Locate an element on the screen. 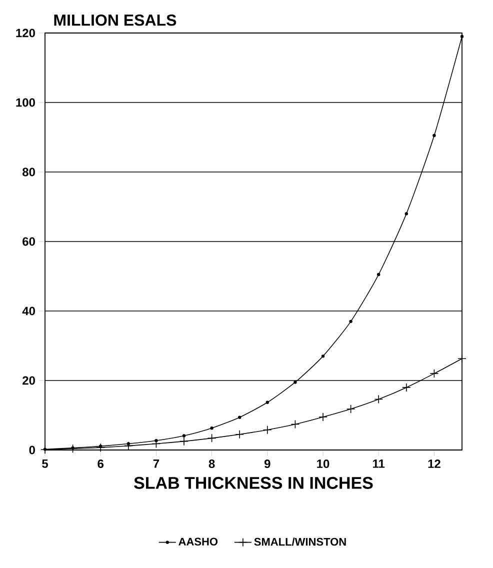 The image size is (493, 568). y-tick-label: 80 is located at coordinates (28, 172).